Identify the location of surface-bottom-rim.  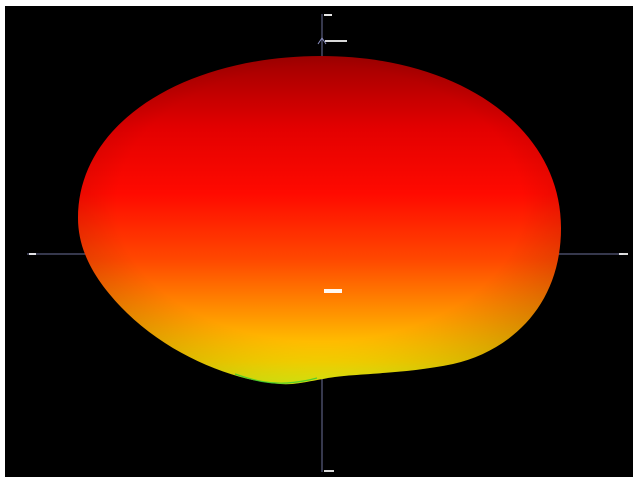
(276, 378).